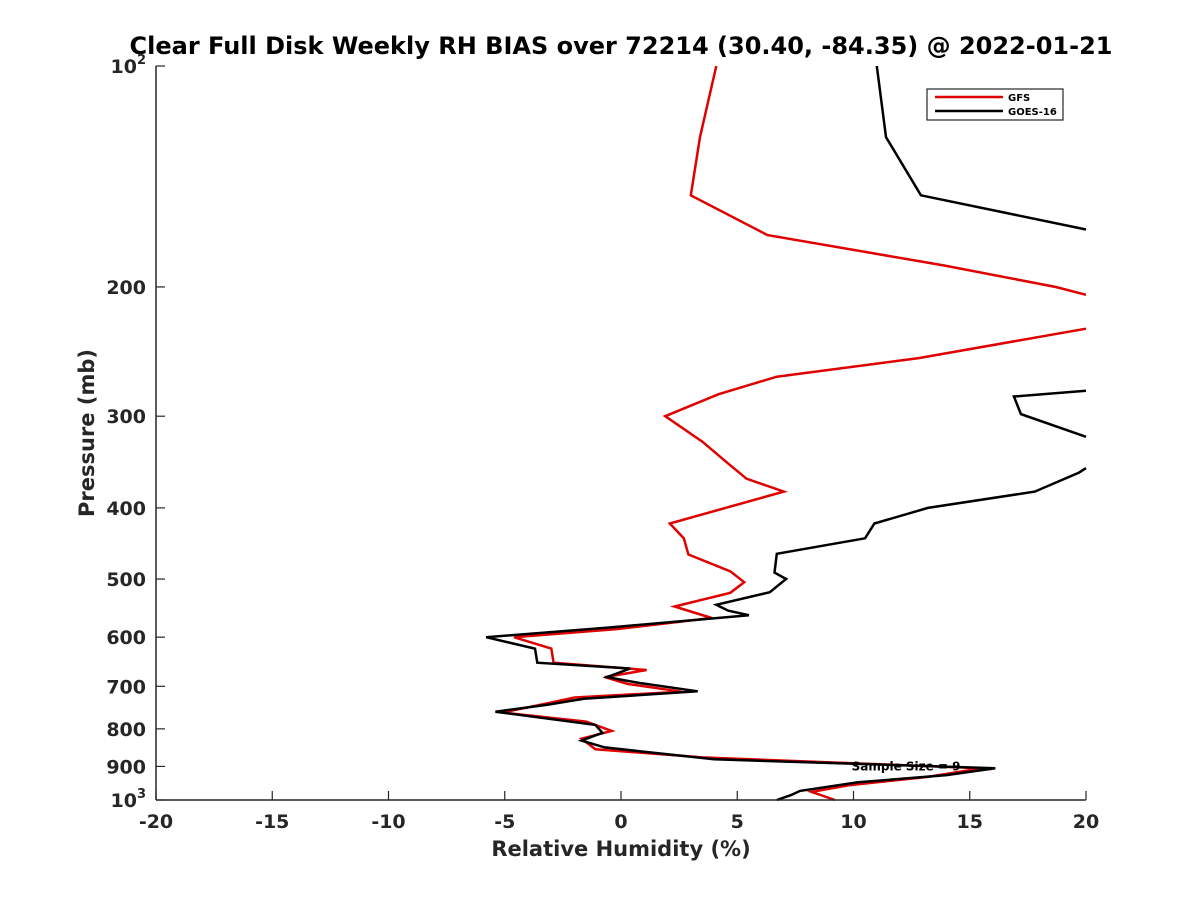  Describe the element at coordinates (129, 65) in the screenshot. I see `y-tick-label: 10²` at that location.